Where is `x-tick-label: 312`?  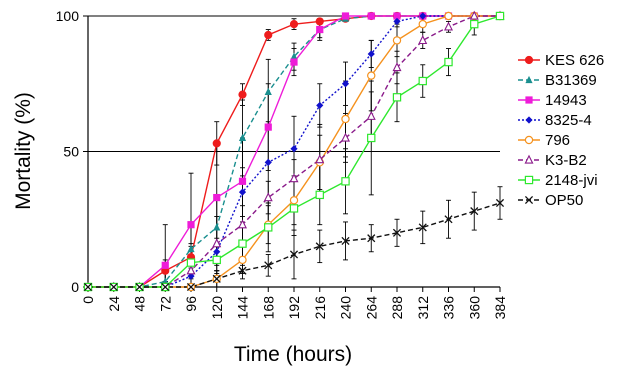 x-tick-label: 312 is located at coordinates (423, 308).